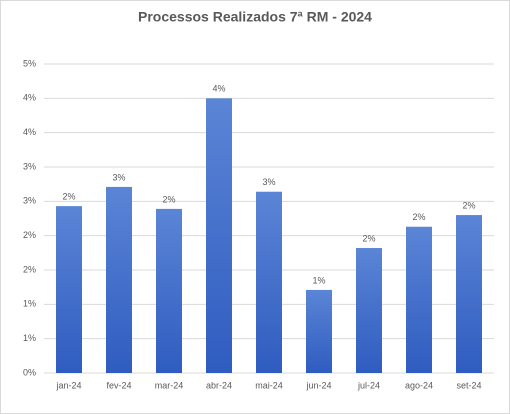 The width and height of the screenshot is (510, 414). What do you see at coordinates (118, 385) in the screenshot?
I see `x-tick-label: fev-24` at bounding box center [118, 385].